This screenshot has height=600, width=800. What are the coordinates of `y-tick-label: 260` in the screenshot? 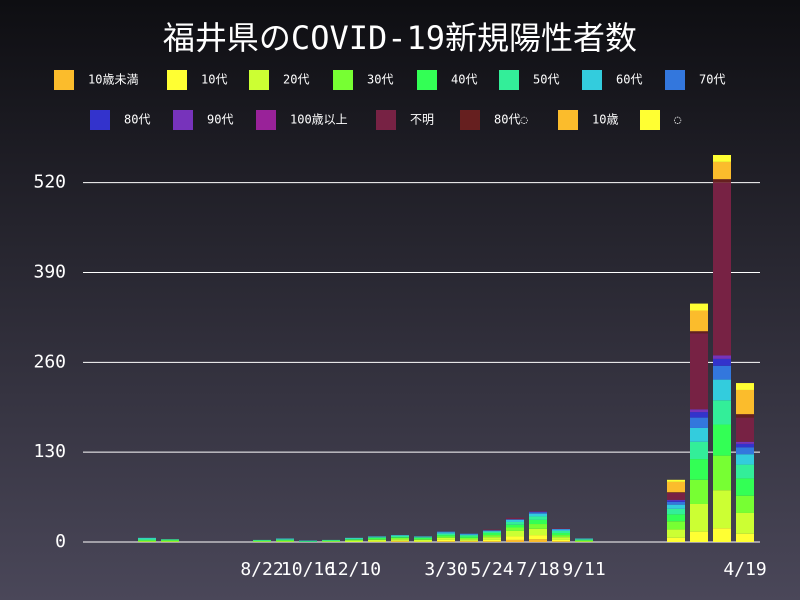 It's located at (49, 361).